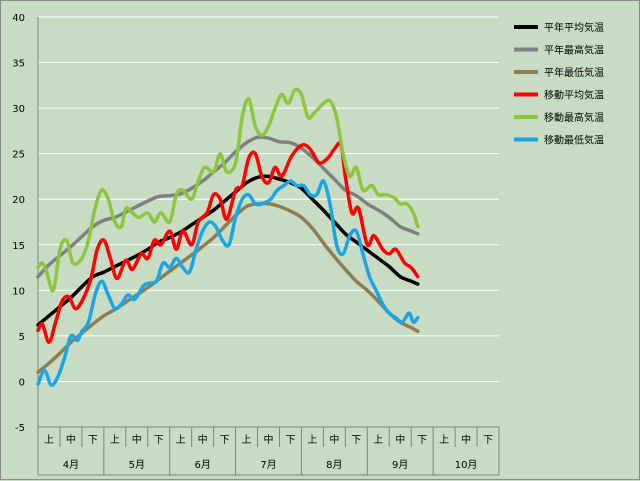 This screenshot has width=640, height=481. I want to click on month-label: 8月, so click(334, 465).